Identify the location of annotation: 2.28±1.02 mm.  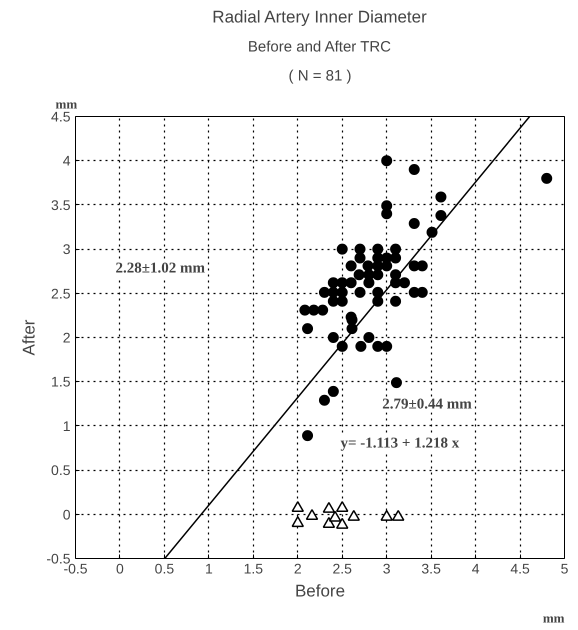
(161, 268).